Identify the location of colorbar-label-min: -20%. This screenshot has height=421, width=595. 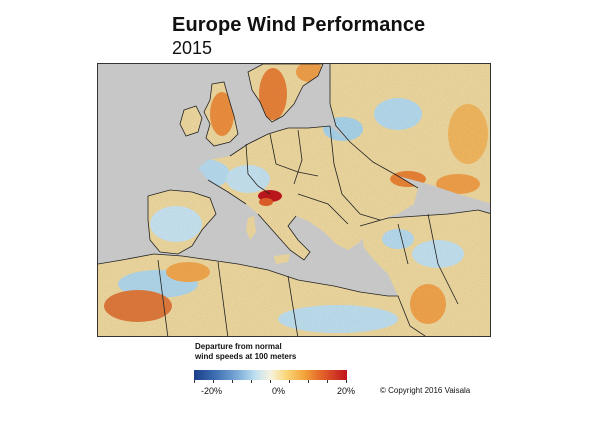
(212, 391).